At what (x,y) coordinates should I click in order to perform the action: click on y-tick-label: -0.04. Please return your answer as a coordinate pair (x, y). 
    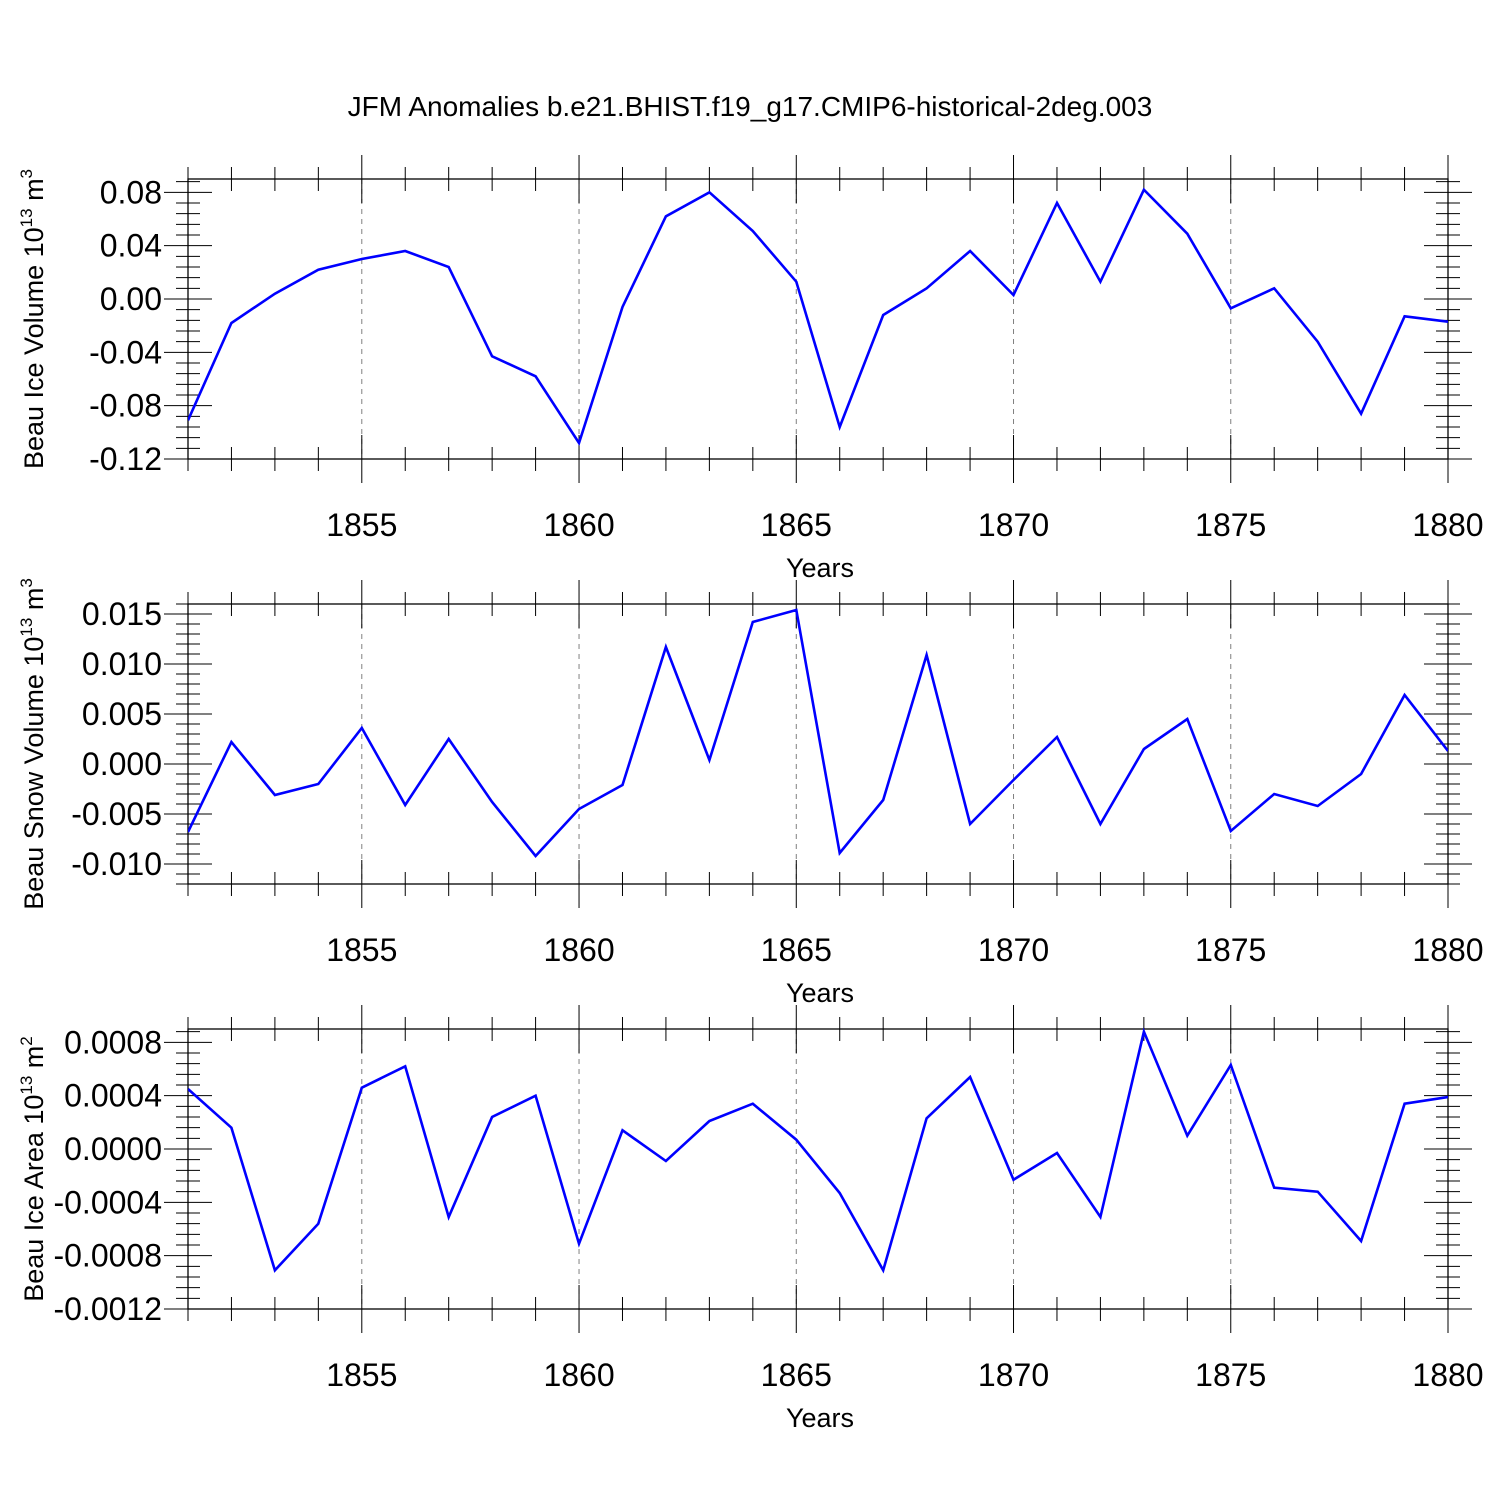
    Looking at the image, I should click on (125, 352).